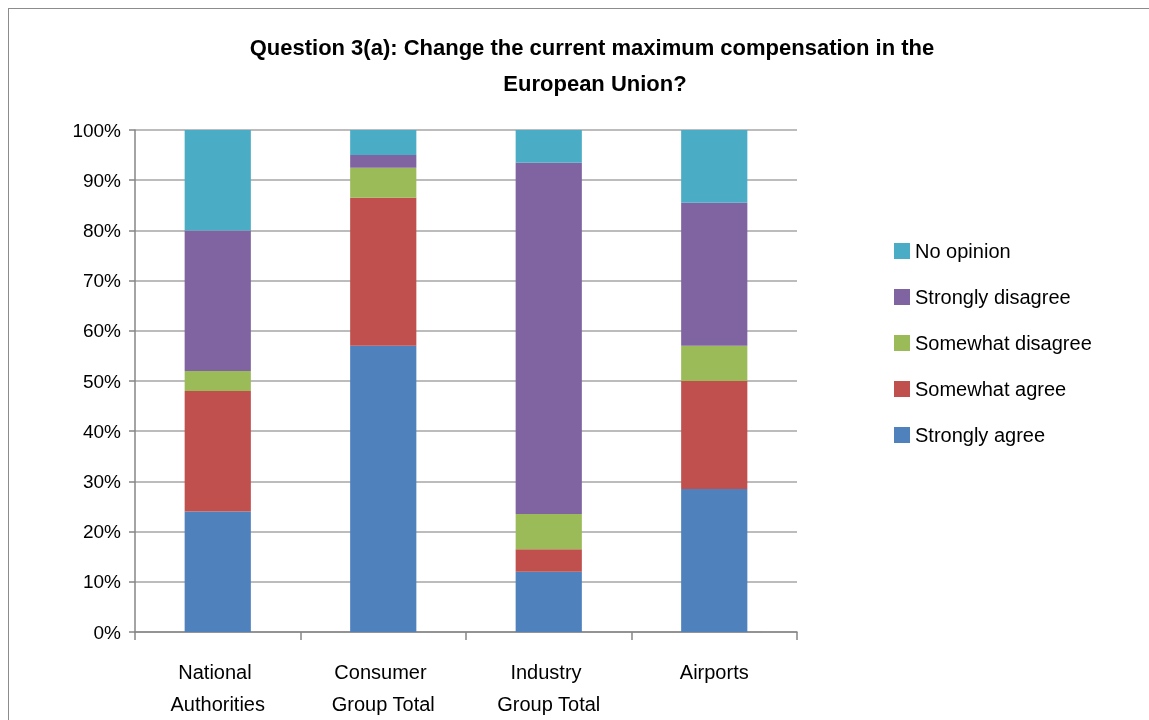 This screenshot has width=1149, height=720. I want to click on x-tick-label: Airports, so click(714, 672).